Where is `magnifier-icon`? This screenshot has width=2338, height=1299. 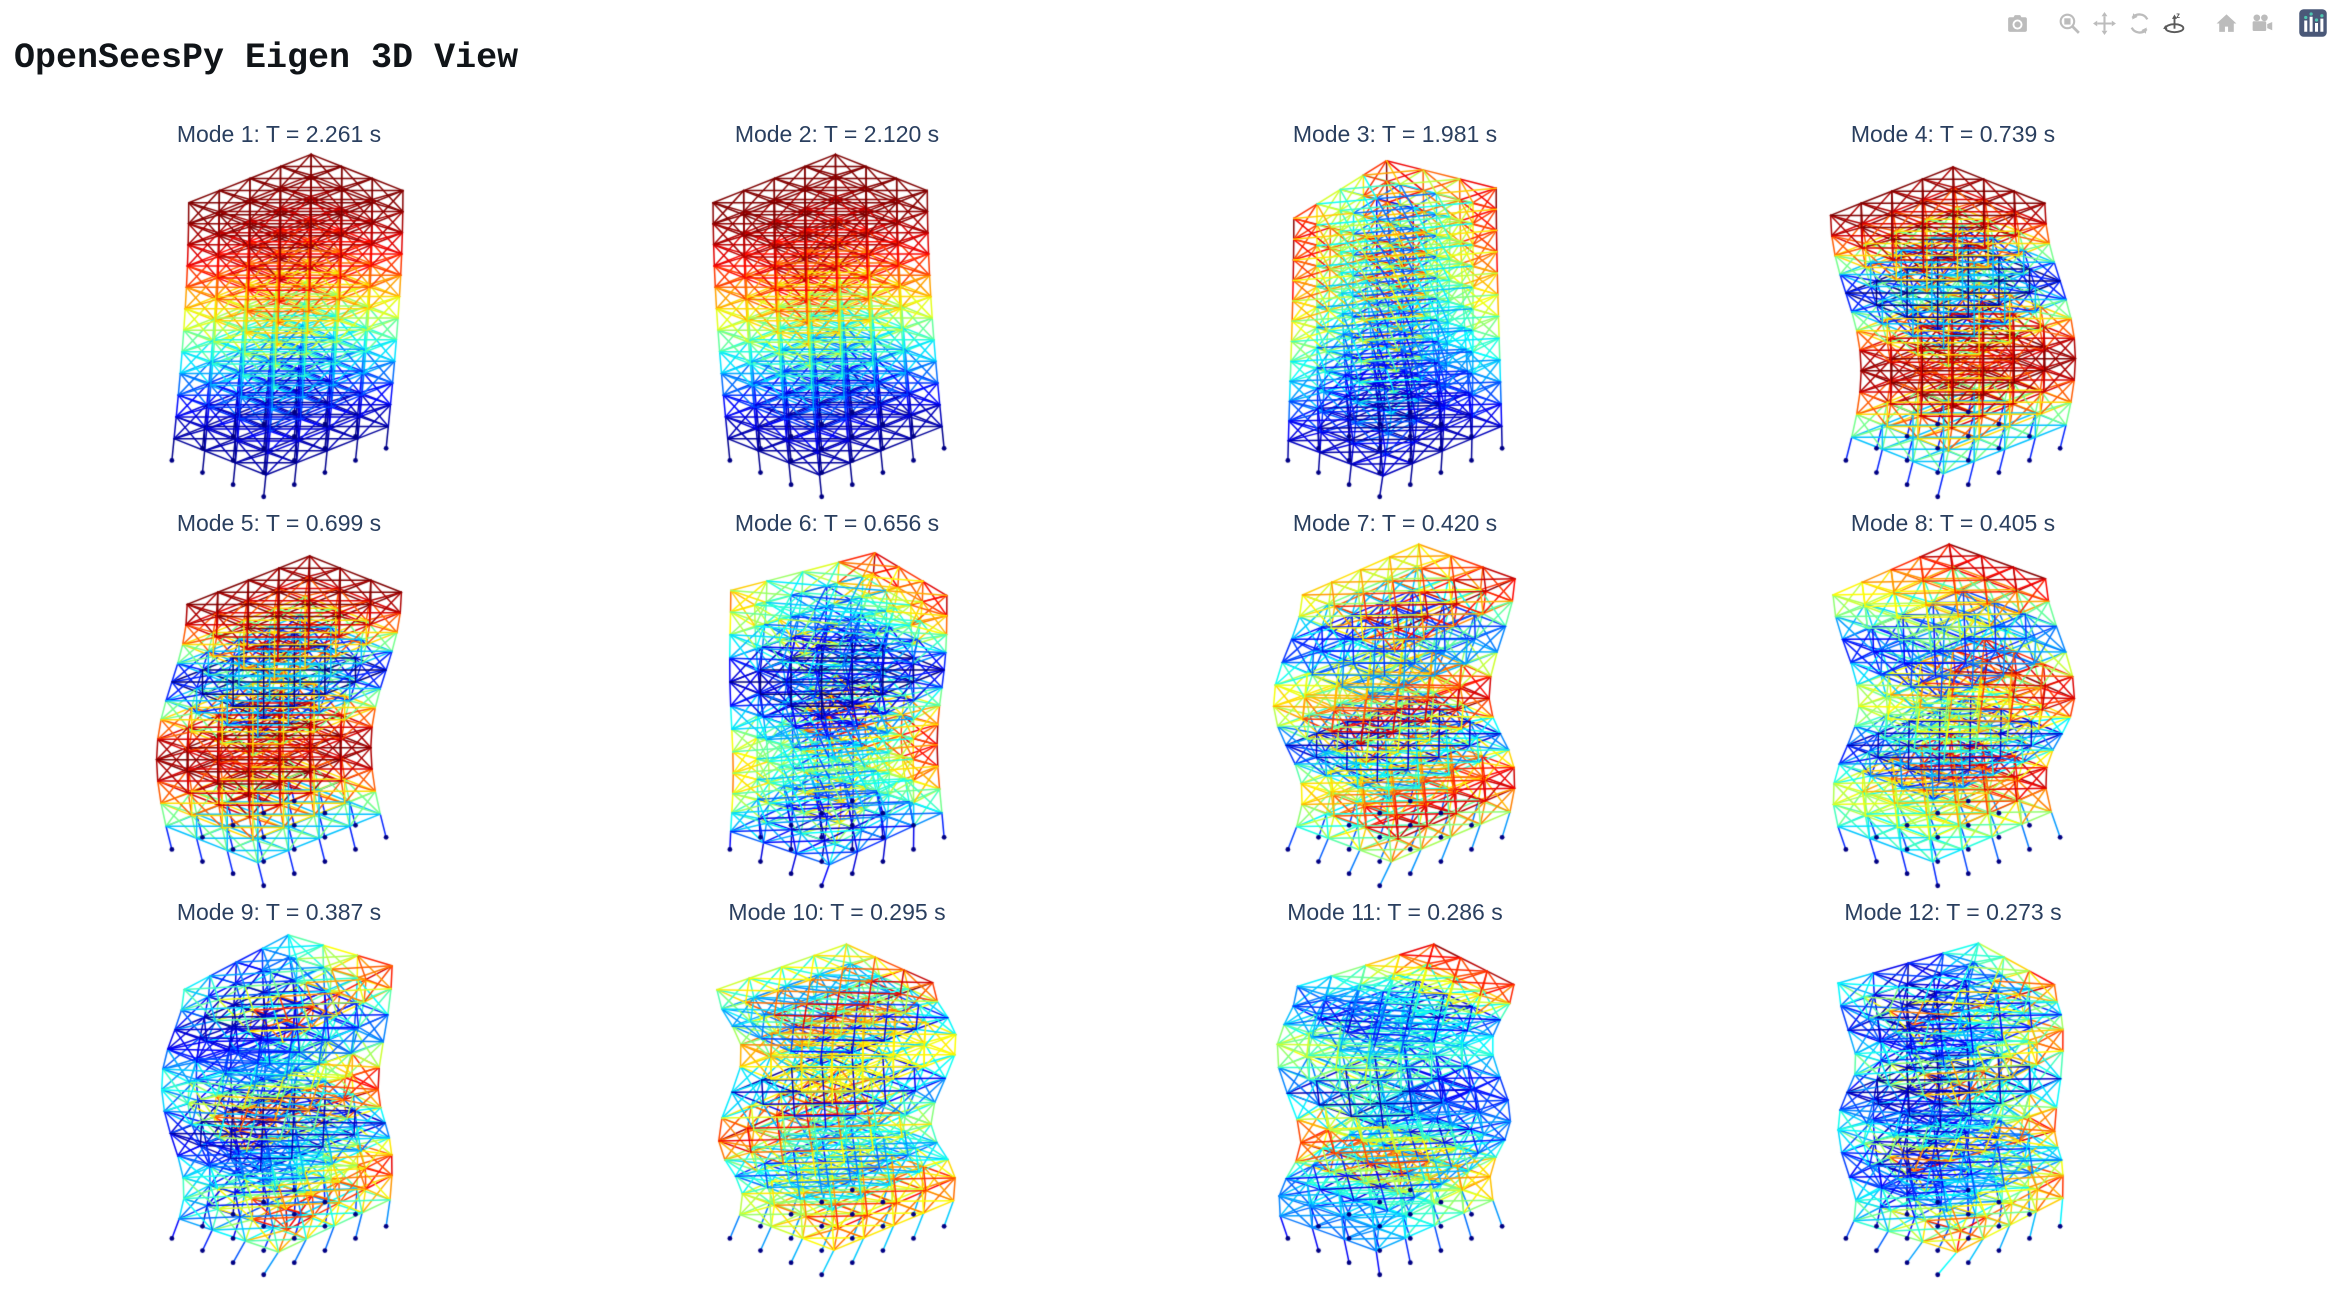 magnifier-icon is located at coordinates (2069, 23).